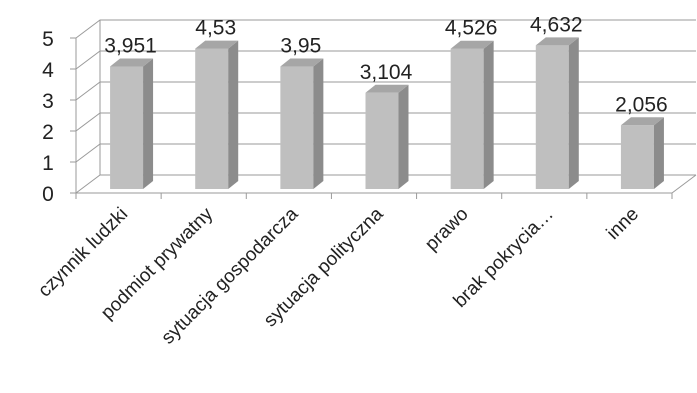  Describe the element at coordinates (48, 39) in the screenshot. I see `y-tick-label-5: 5` at that location.